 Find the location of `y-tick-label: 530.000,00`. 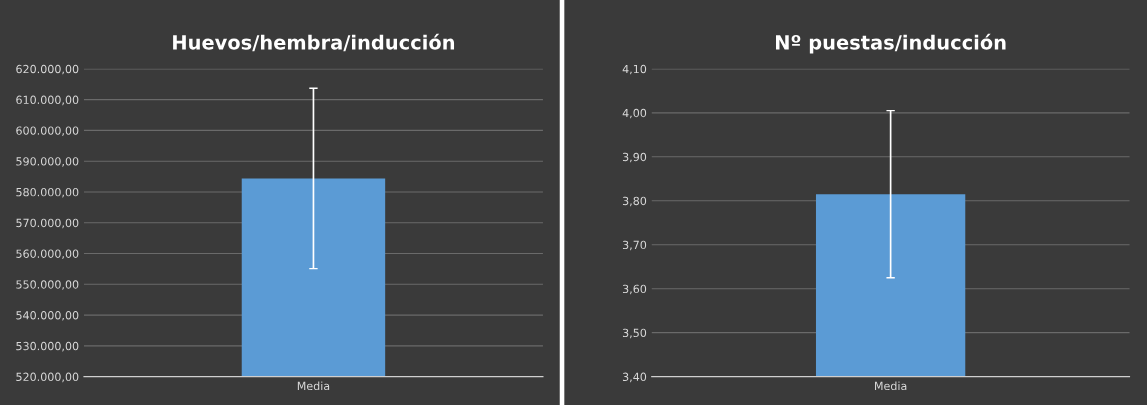

y-tick-label: 530.000,00 is located at coordinates (47, 346).